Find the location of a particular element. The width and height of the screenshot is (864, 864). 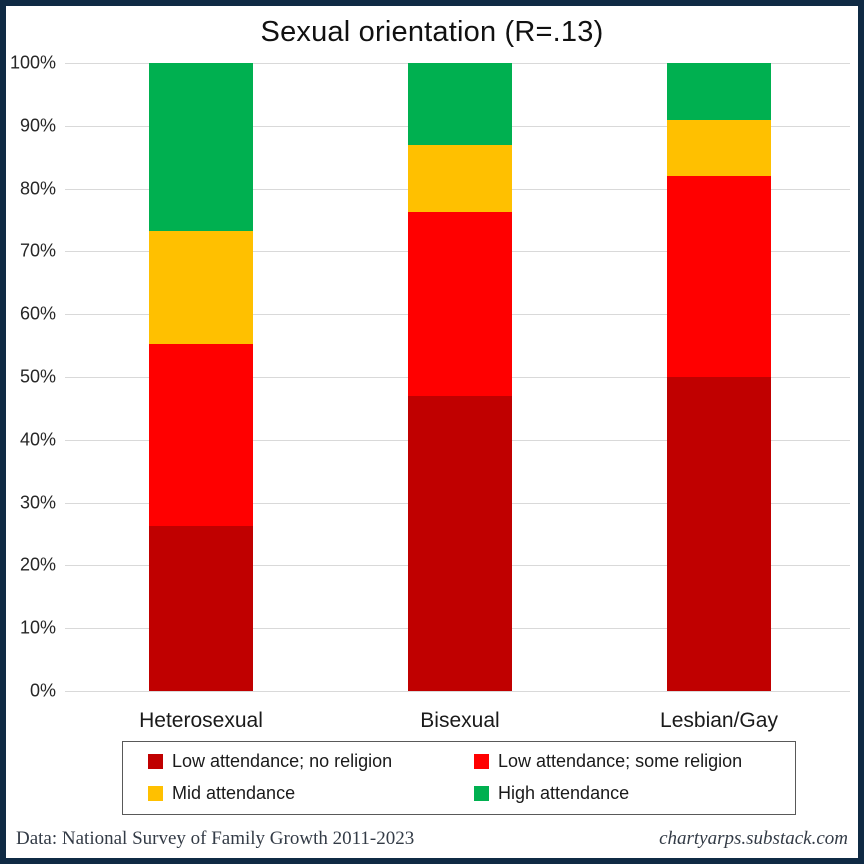

x-axis-label: Lesbian/Gay is located at coordinates (719, 720).